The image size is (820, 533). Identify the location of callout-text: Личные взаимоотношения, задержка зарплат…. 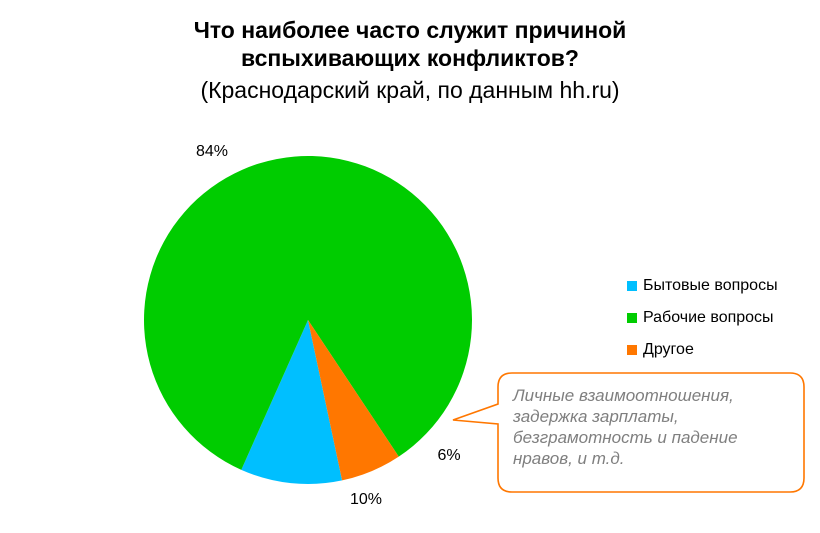
(625, 427).